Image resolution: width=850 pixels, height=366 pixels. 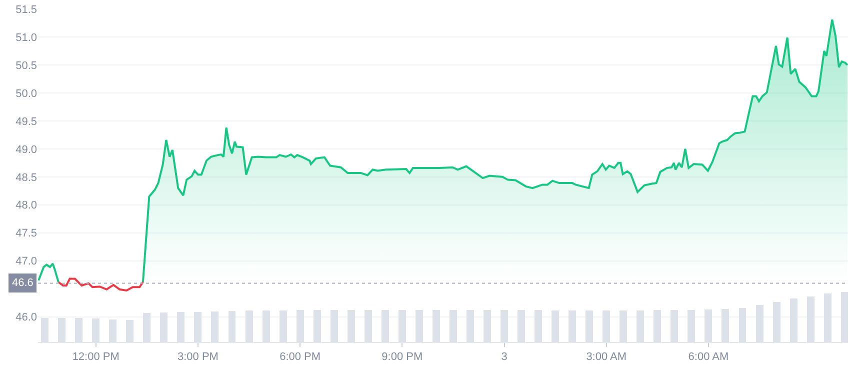 I want to click on x-tick-label: 9:00 PM, so click(x=402, y=357).